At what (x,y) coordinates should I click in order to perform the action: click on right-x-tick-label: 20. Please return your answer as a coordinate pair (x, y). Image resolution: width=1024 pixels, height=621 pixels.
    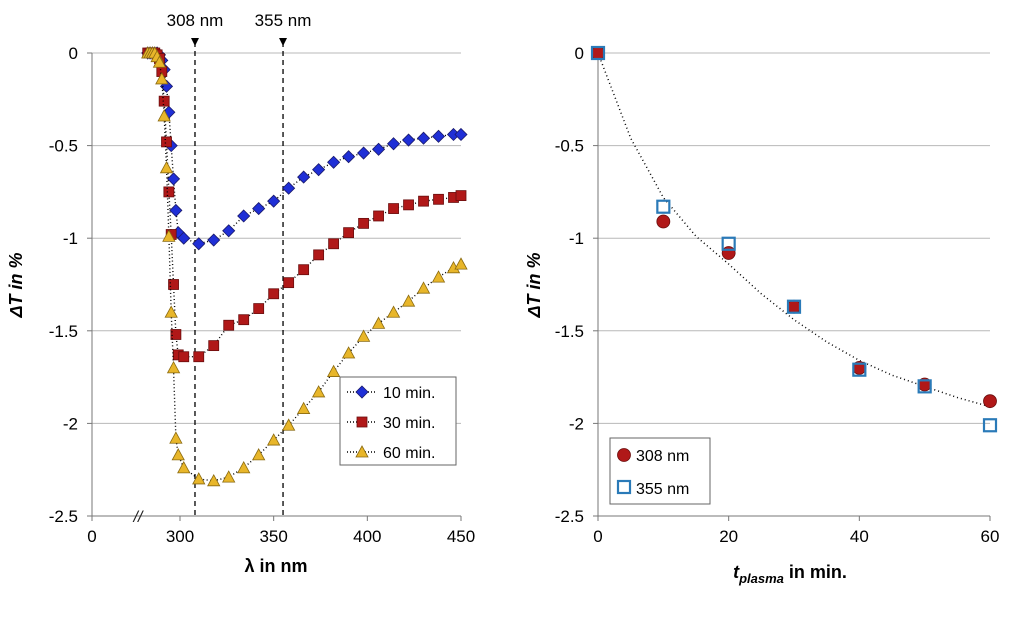
    Looking at the image, I should click on (728, 536).